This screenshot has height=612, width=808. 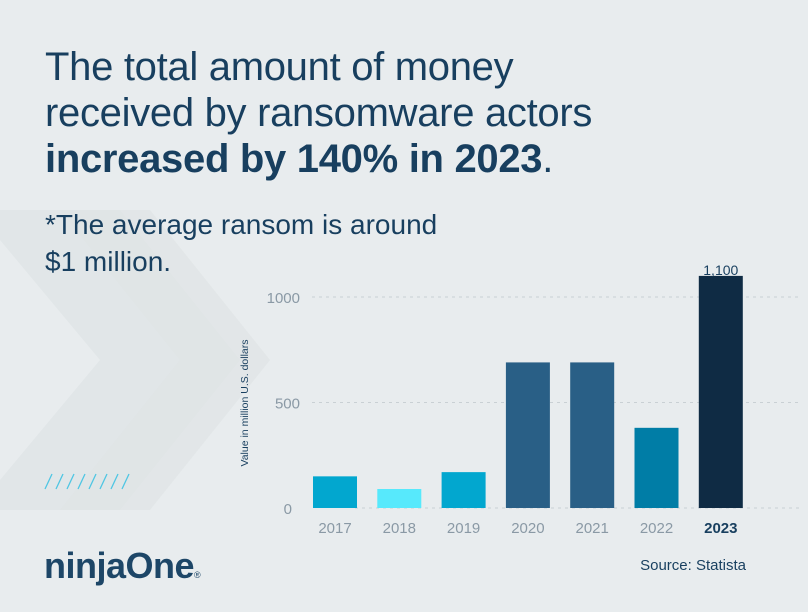 I want to click on x-tick-label: 2020, so click(x=527, y=528).